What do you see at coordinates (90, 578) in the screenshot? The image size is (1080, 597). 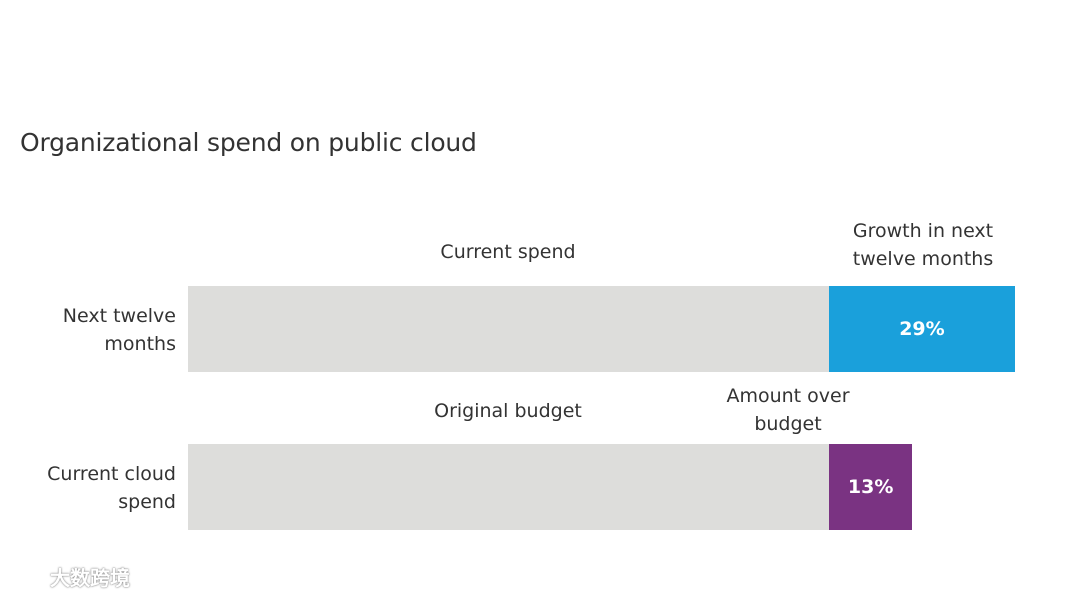 I see `watermark-text: 大数跨境` at bounding box center [90, 578].